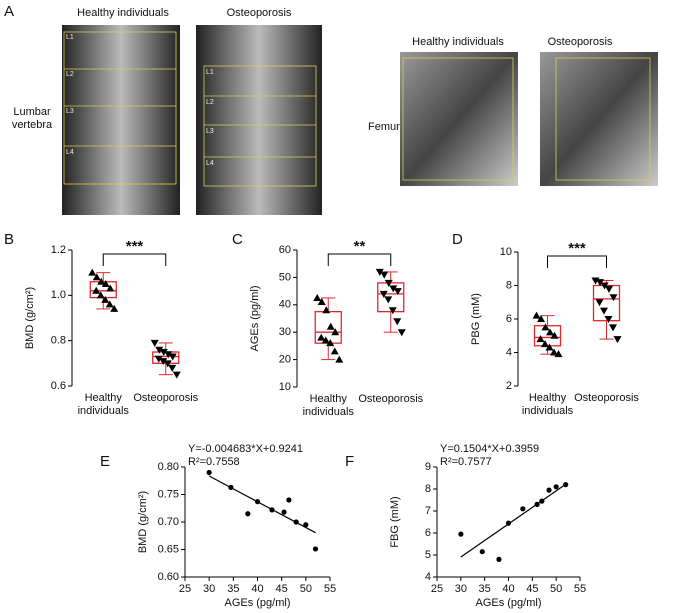 The width and height of the screenshot is (677, 613). I want to click on y-tick-label: 2, so click(509, 386).